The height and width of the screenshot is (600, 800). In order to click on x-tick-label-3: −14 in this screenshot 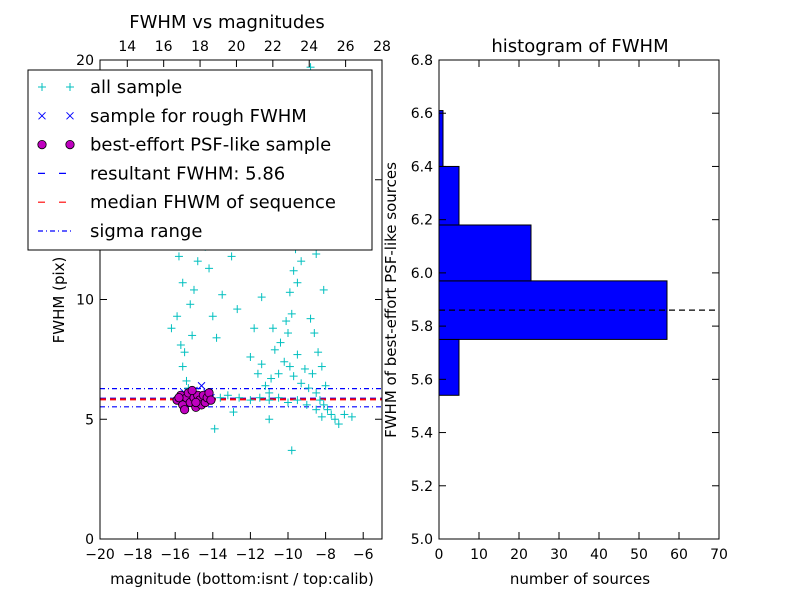, I will do `click(213, 555)`.